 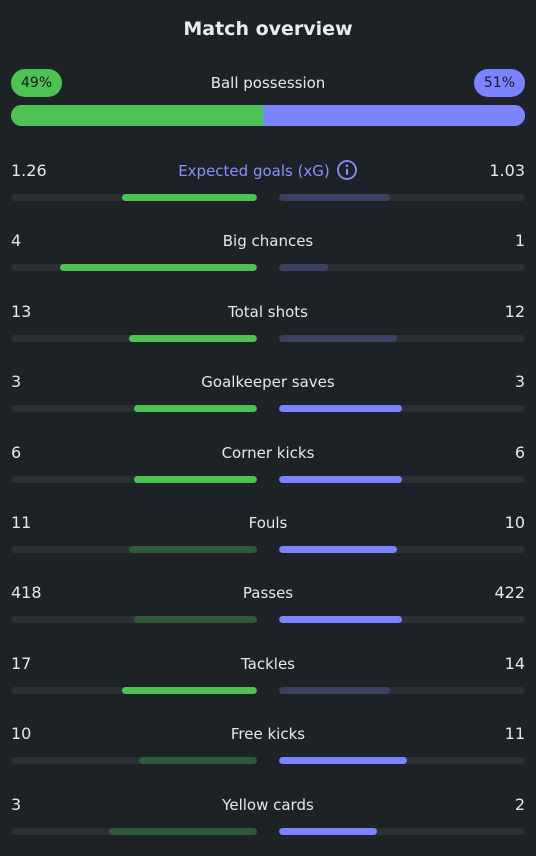 I want to click on panel-title: Match overview, so click(x=268, y=29).